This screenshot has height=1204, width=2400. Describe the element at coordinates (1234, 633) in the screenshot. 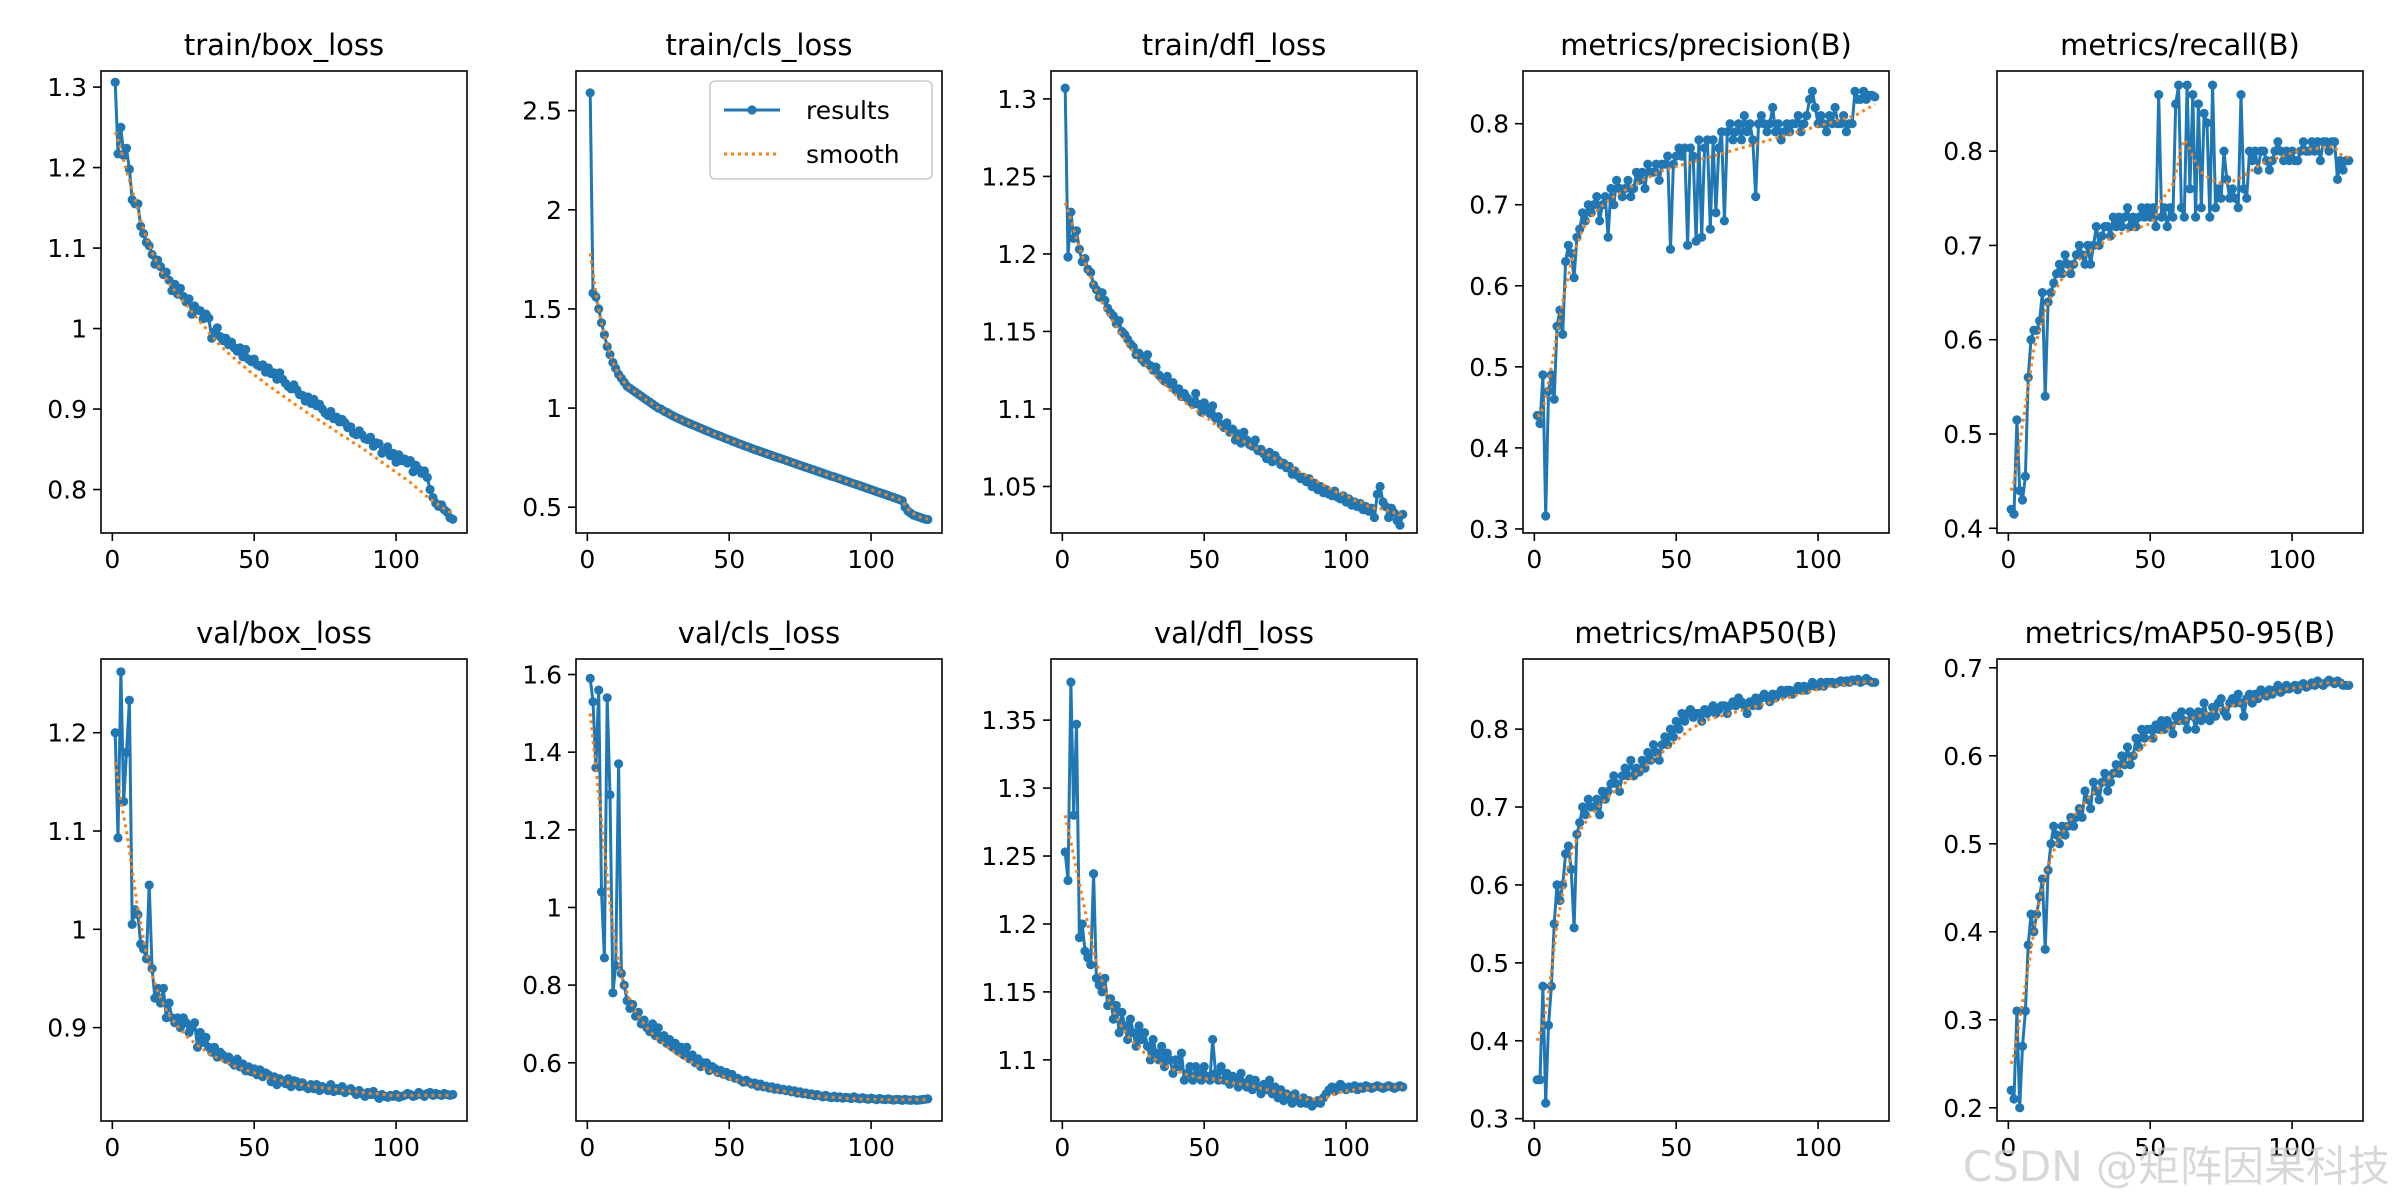

I see `chart-title-val-dfl-loss: val/dfl_loss` at that location.